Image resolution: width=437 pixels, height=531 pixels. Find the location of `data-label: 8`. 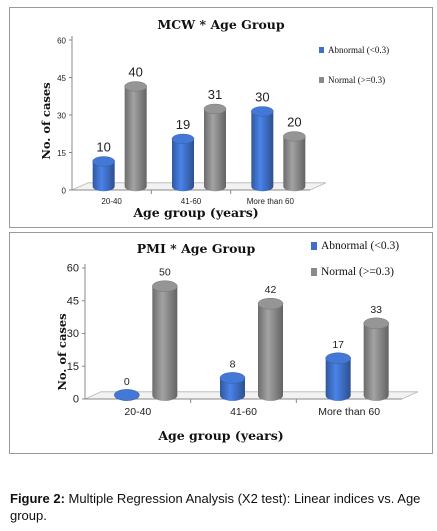

data-label: 8 is located at coordinates (233, 364).